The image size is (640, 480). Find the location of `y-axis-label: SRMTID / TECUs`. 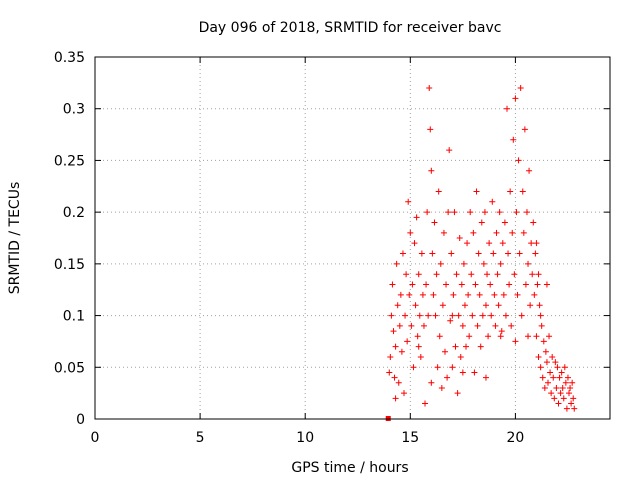

y-axis-label: SRMTID / TECUs is located at coordinates (15, 238).